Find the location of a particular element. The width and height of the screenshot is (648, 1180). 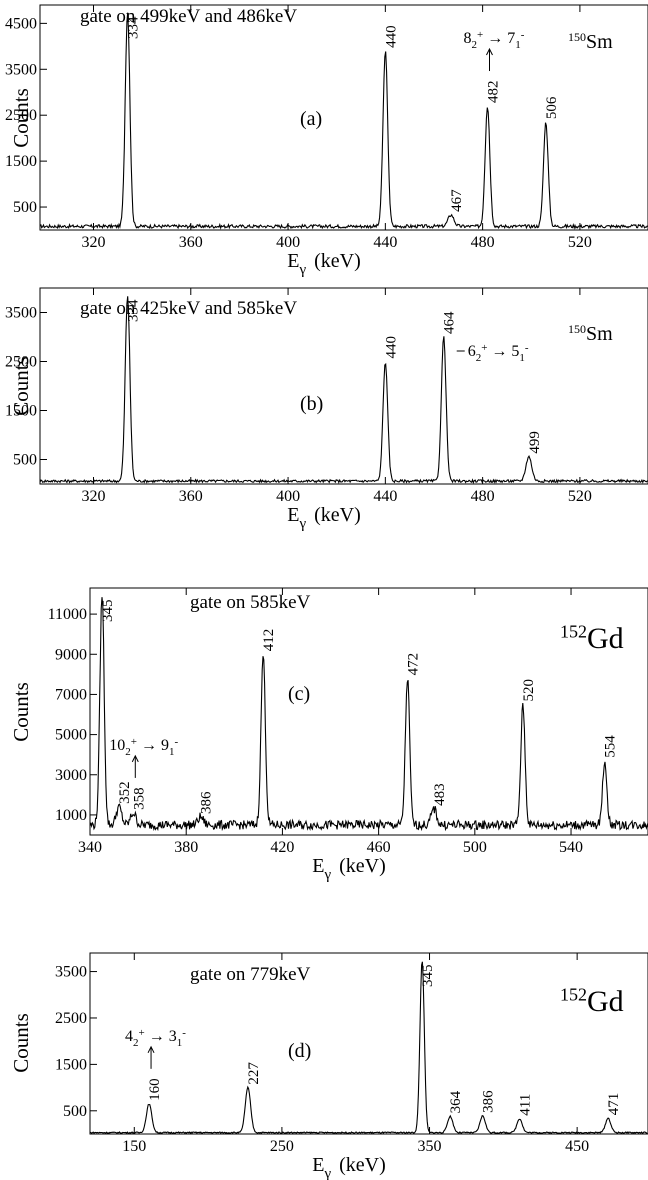

peak-label: 160 is located at coordinates (155, 1089).